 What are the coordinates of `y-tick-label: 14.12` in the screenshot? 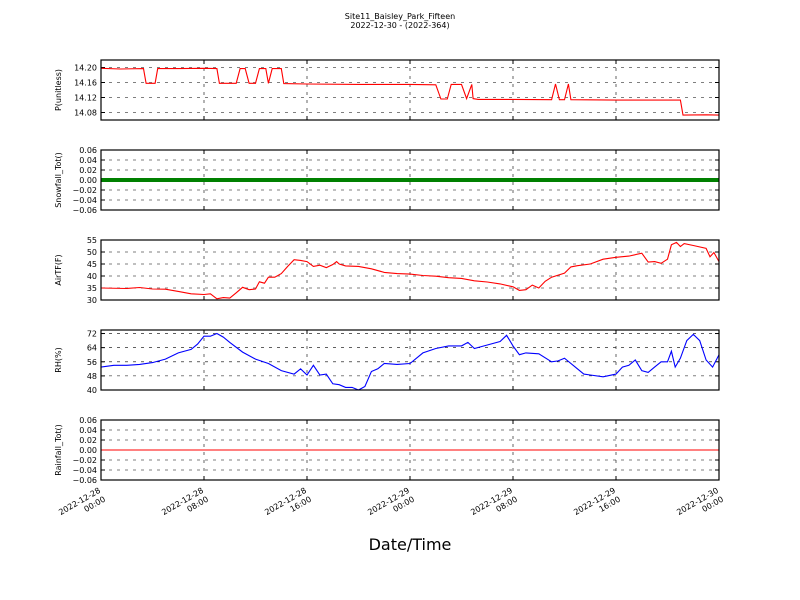 It's located at (85, 98).